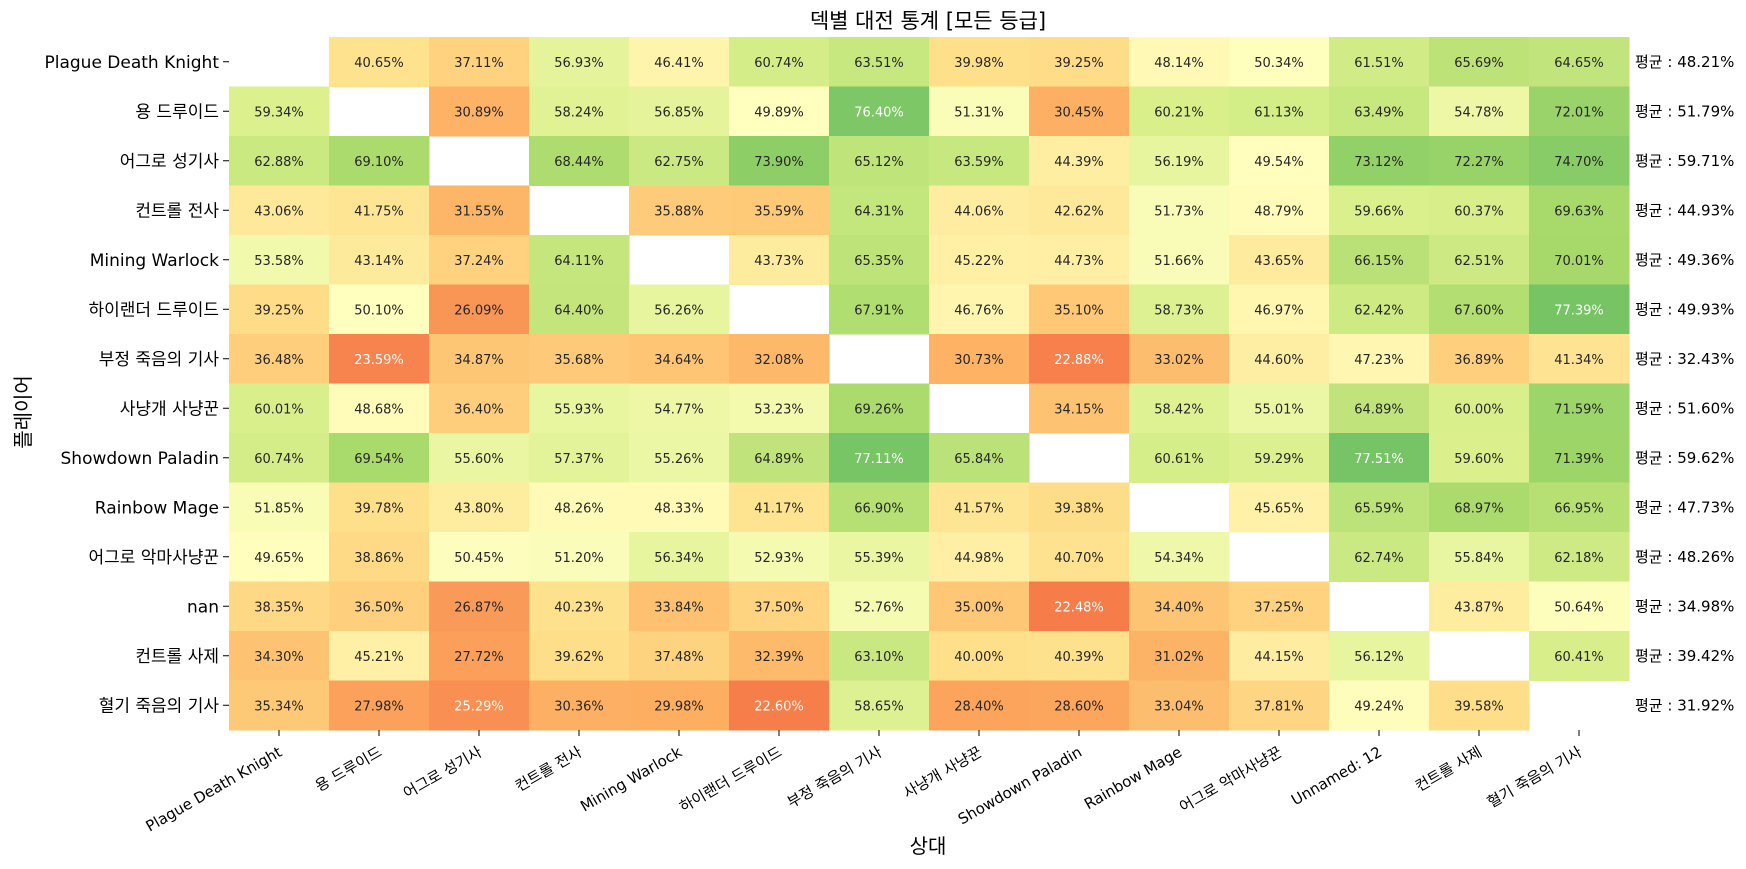 This screenshot has width=1746, height=869. What do you see at coordinates (279, 112) in the screenshot?
I see `cell-value-label: 59.34%` at bounding box center [279, 112].